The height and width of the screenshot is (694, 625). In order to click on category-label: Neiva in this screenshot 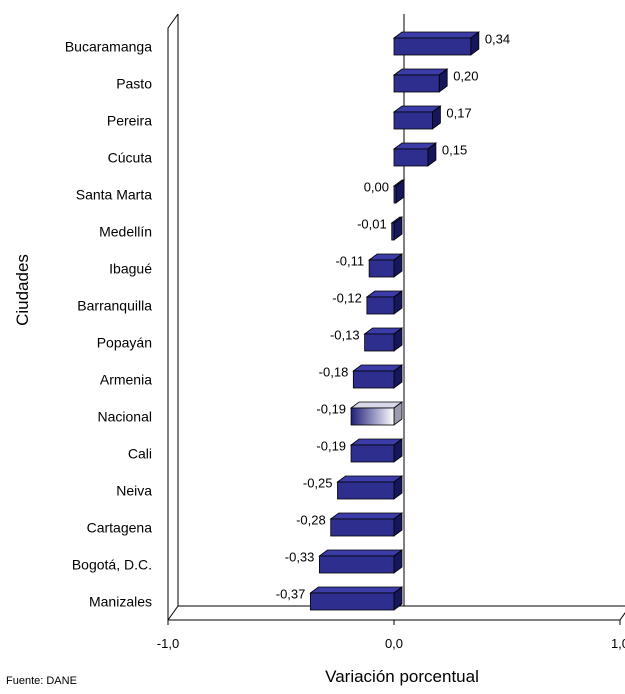, I will do `click(134, 491)`.